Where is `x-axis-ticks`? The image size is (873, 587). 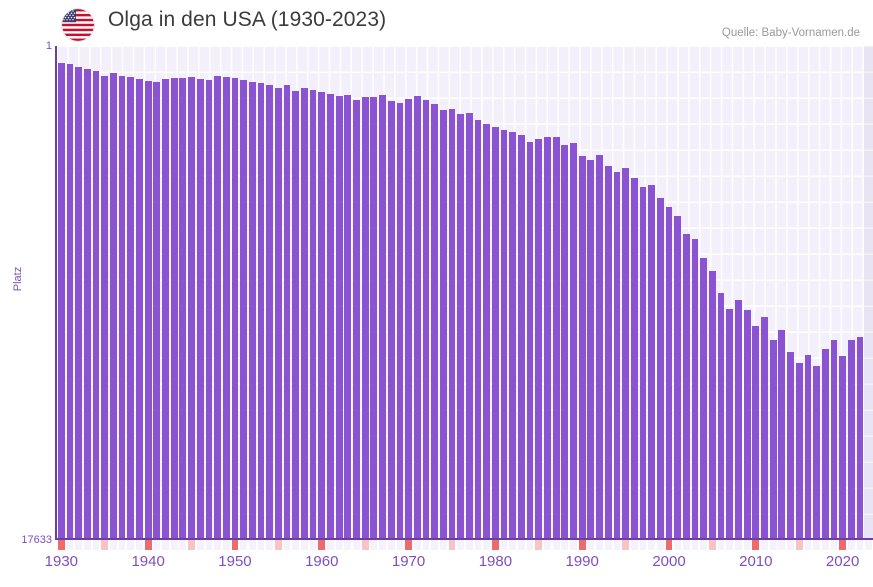 x-axis-ticks is located at coordinates (465, 545).